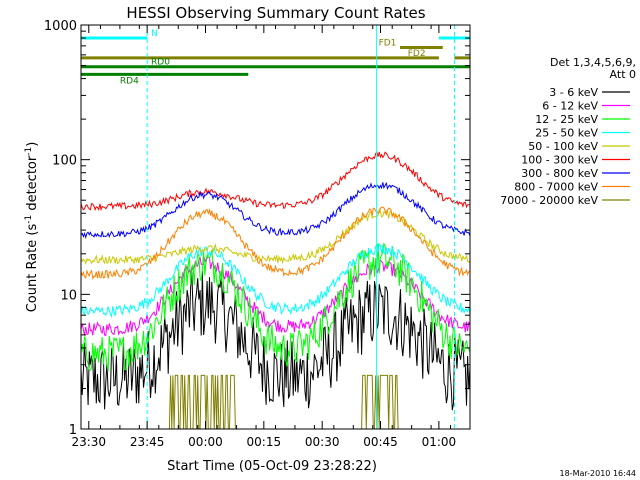 This screenshot has width=640, height=480. I want to click on x-tick-label: 23:30, so click(88, 442).